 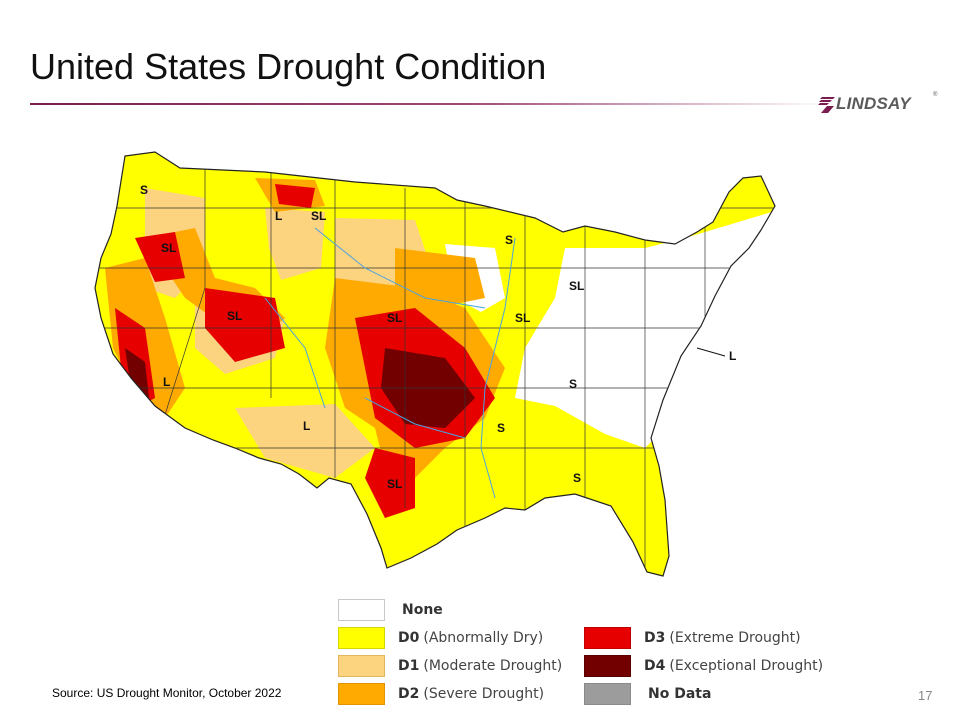 I want to click on legend-desc: (Severe Drought), so click(x=484, y=694).